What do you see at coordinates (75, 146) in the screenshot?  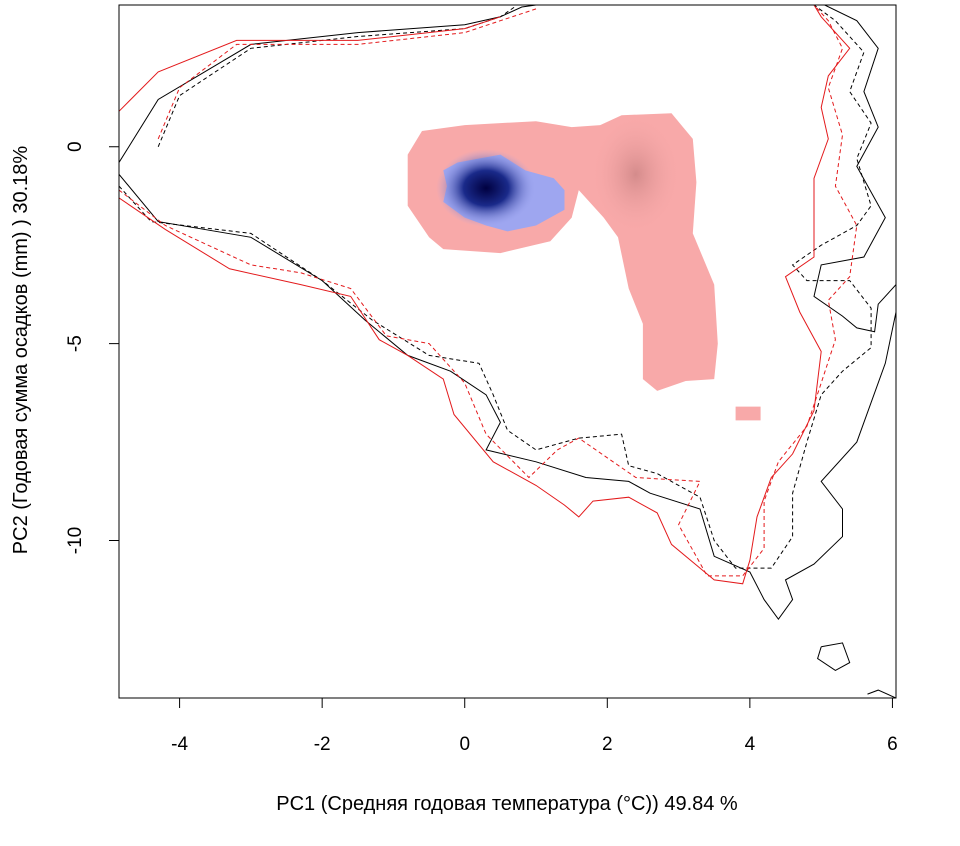 I see `y-tick-label-0: 0` at bounding box center [75, 146].